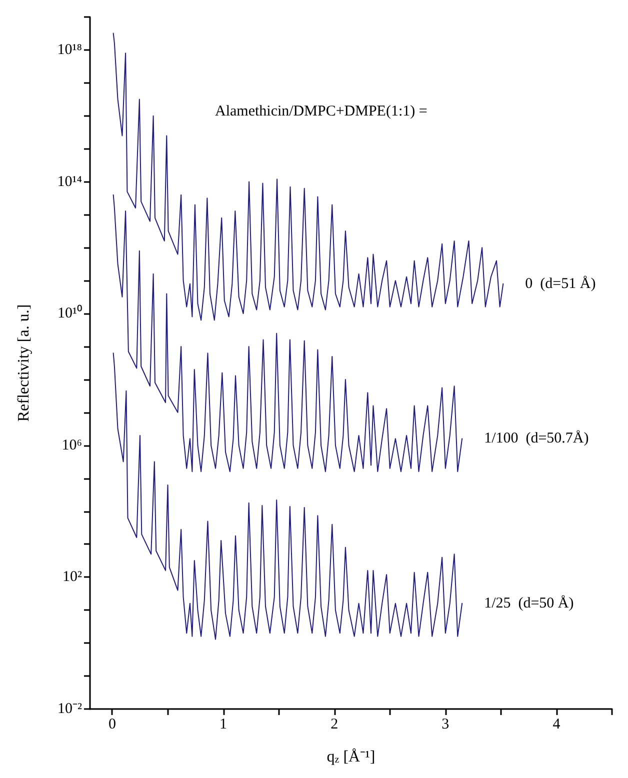 This screenshot has height=778, width=628. What do you see at coordinates (69, 50) in the screenshot?
I see `y-tick-label: 10¹⁸` at bounding box center [69, 50].